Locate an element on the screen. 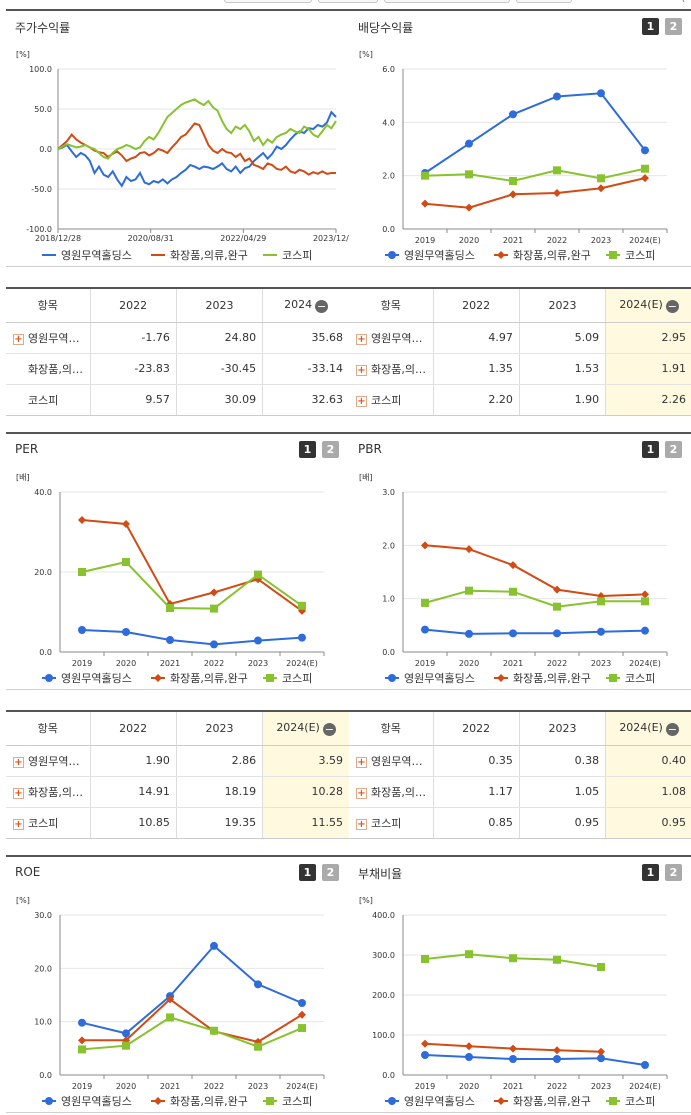 The image size is (691, 1115). unit-label: [%] is located at coordinates (366, 54).